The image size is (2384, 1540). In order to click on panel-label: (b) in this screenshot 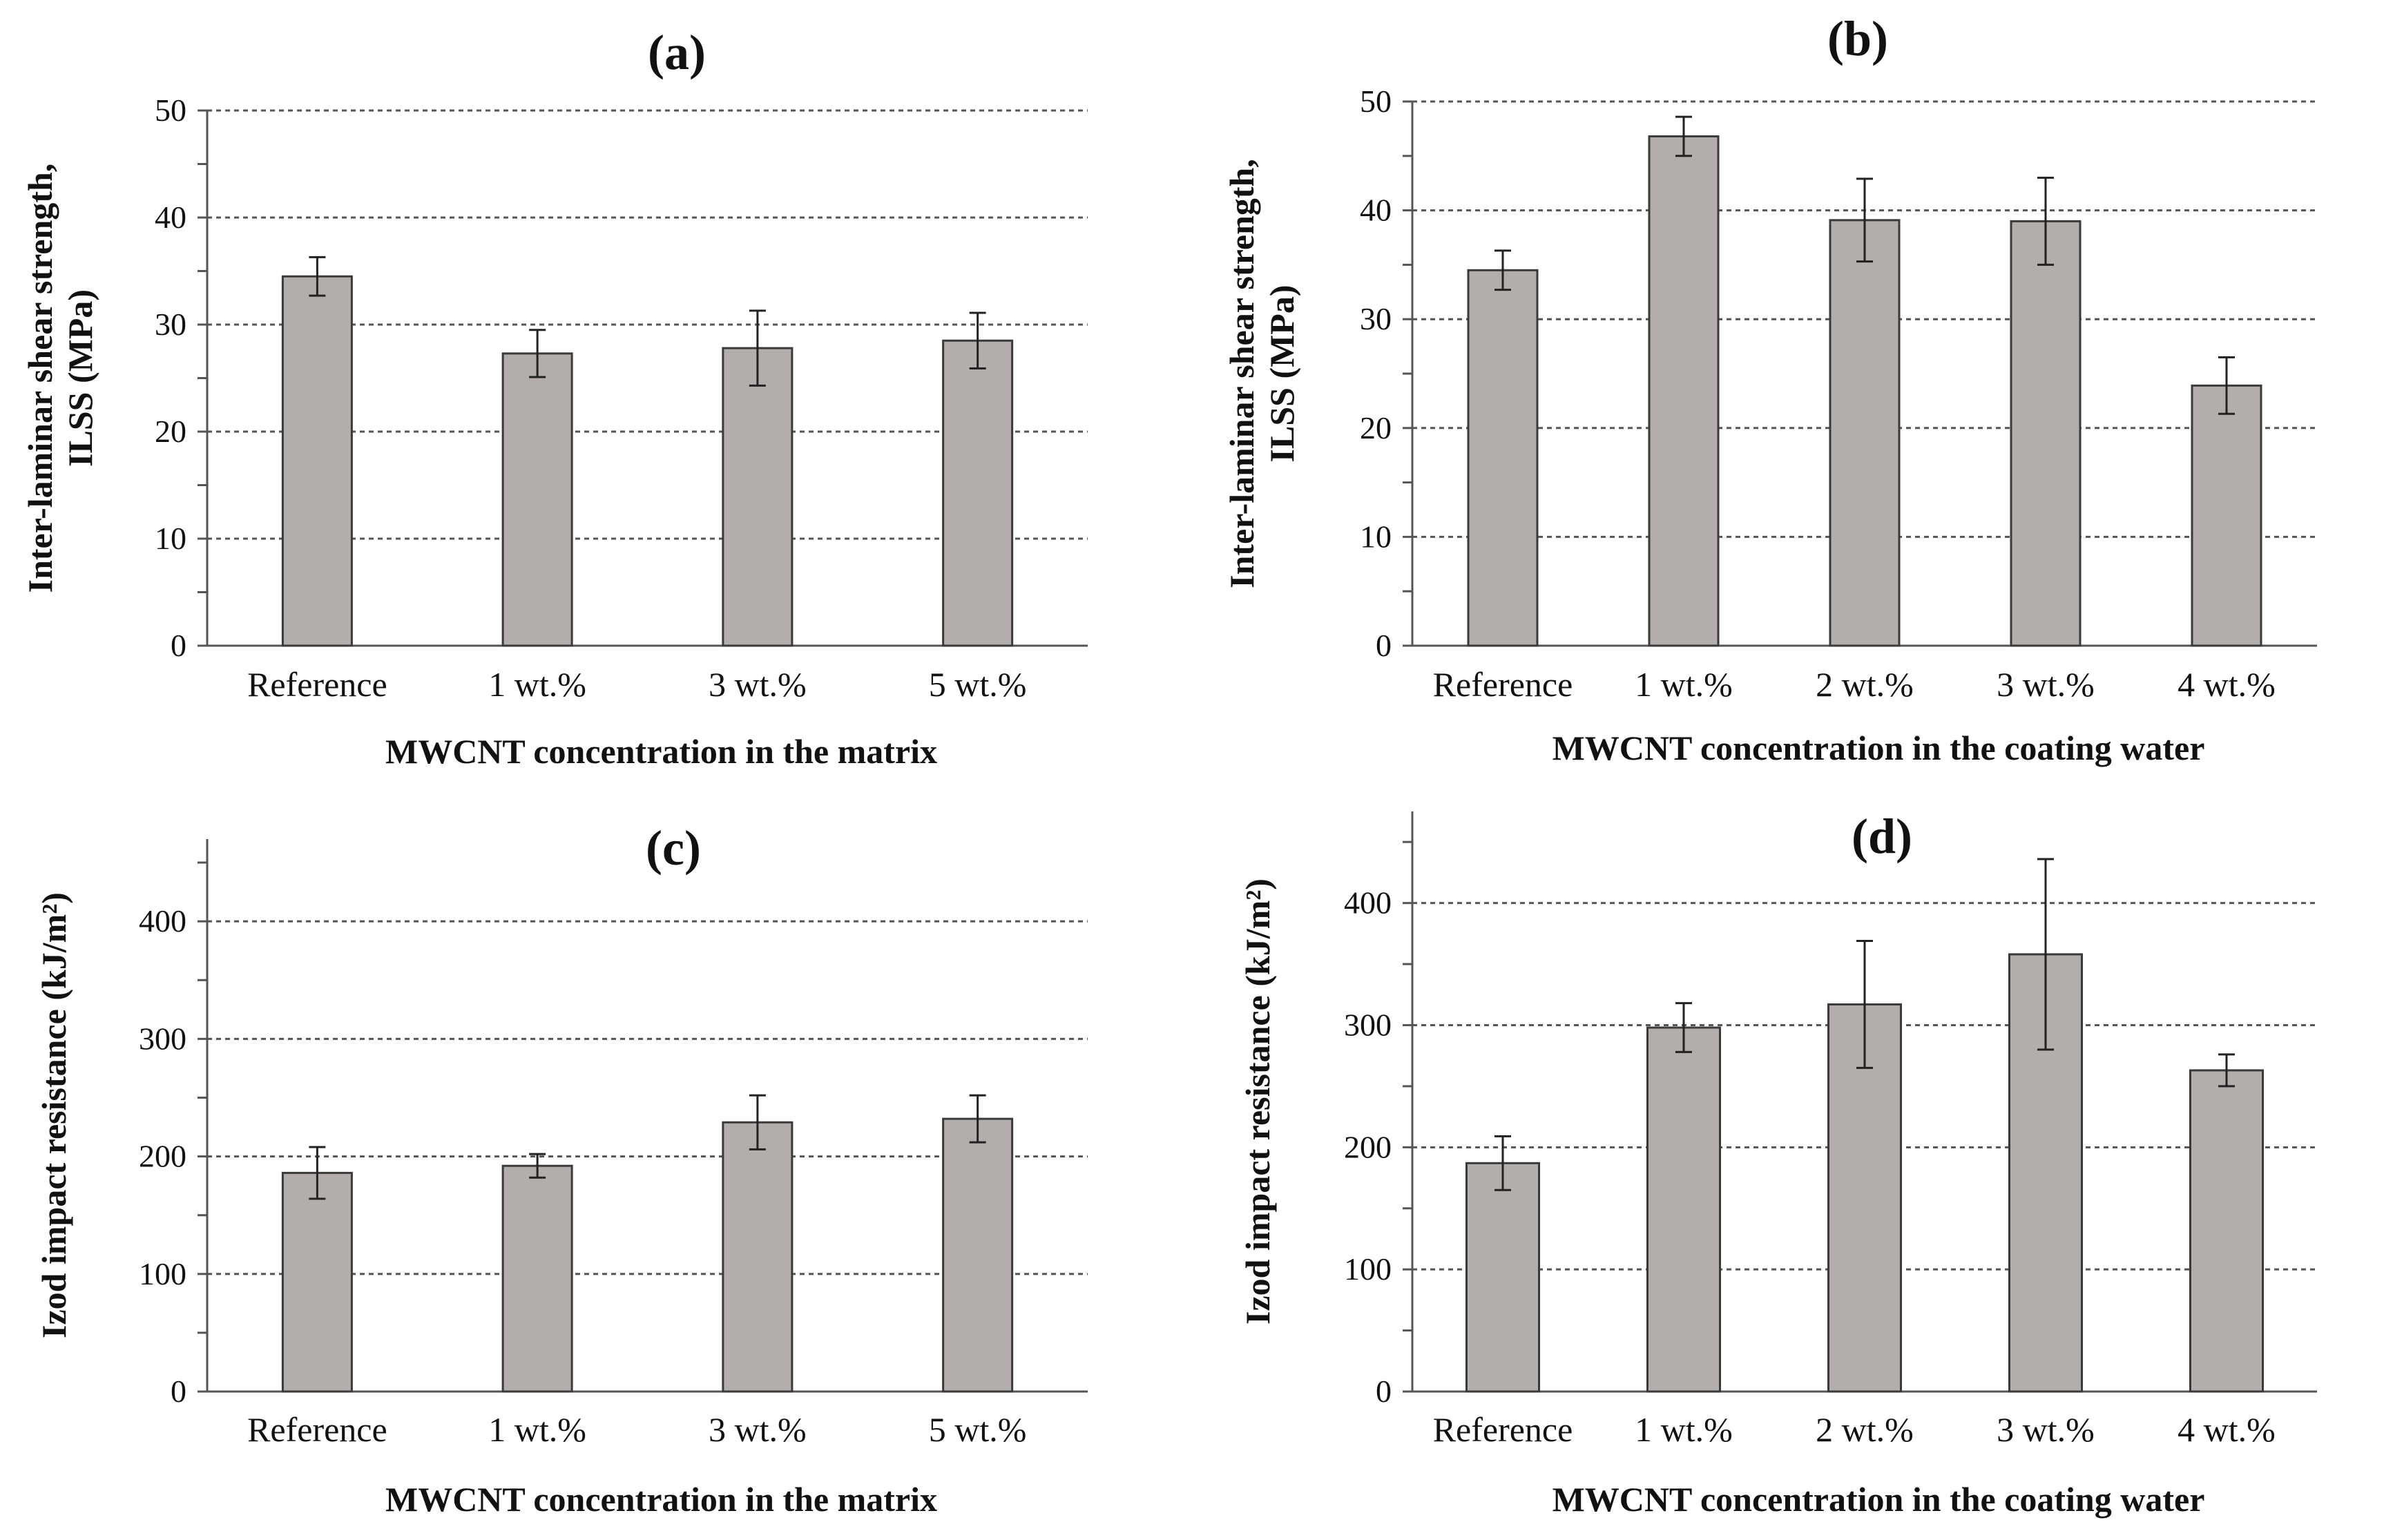, I will do `click(1857, 38)`.